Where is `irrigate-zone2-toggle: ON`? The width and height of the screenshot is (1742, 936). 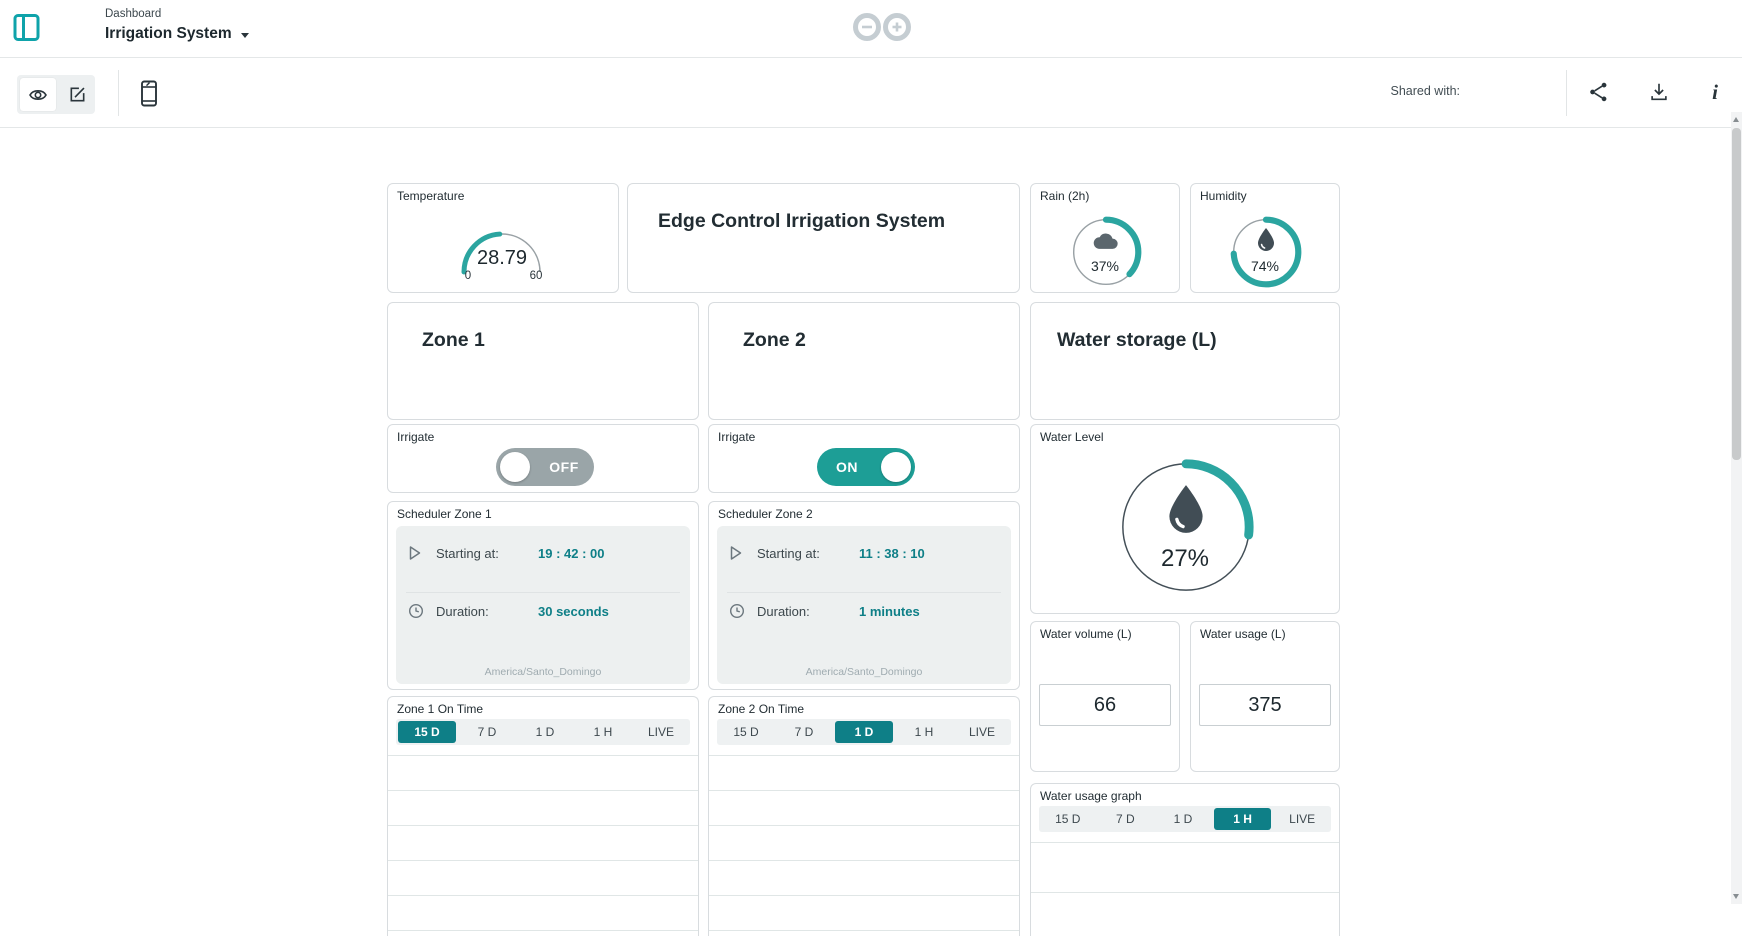
irrigate-zone2-toggle: ON is located at coordinates (866, 467).